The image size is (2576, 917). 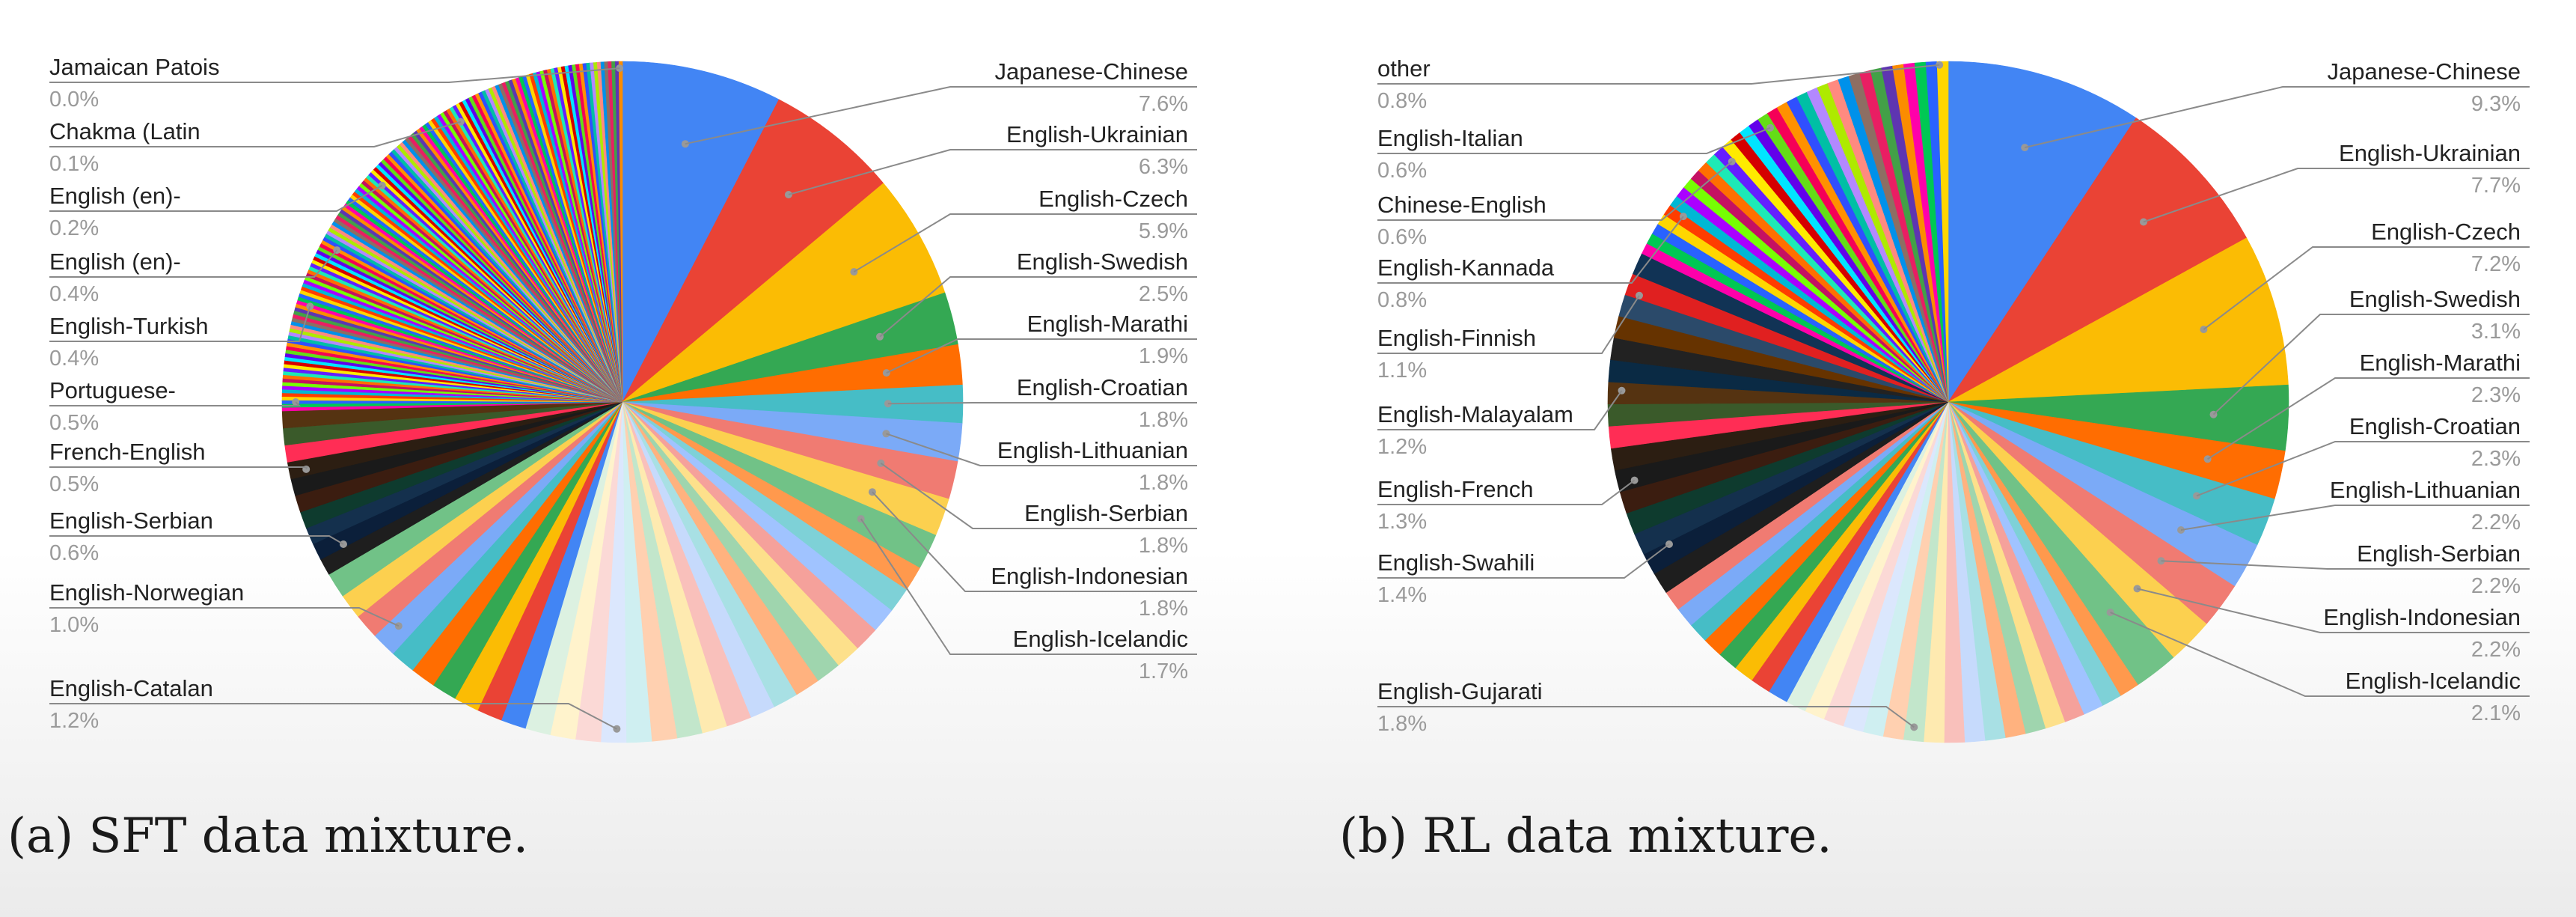 I want to click on sft-caption: (a) SFT data mixture., so click(x=268, y=836).